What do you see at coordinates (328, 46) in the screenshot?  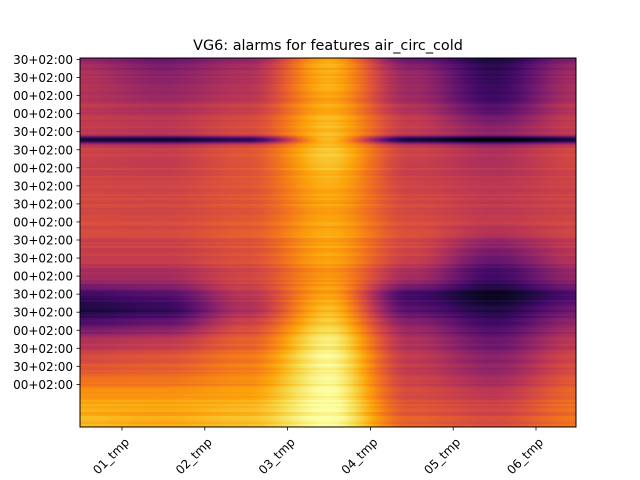 I see `chart-title: VG6: alarms for features air_circ_cold` at bounding box center [328, 46].